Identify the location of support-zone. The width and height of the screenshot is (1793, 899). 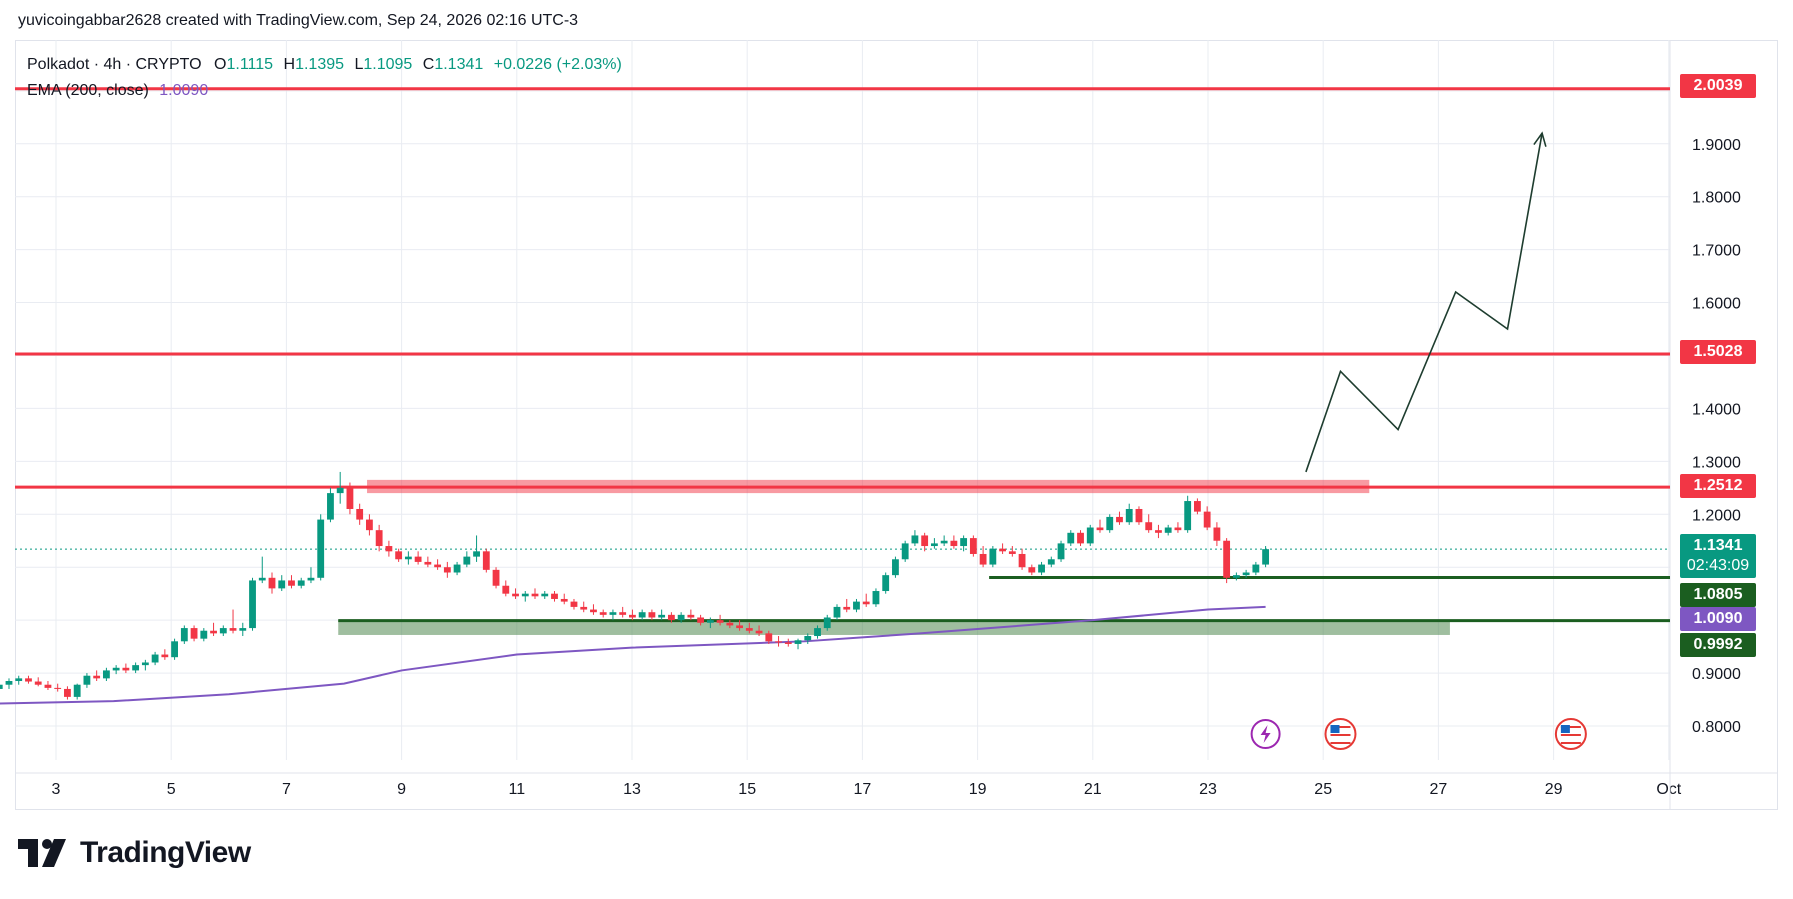
(894, 627).